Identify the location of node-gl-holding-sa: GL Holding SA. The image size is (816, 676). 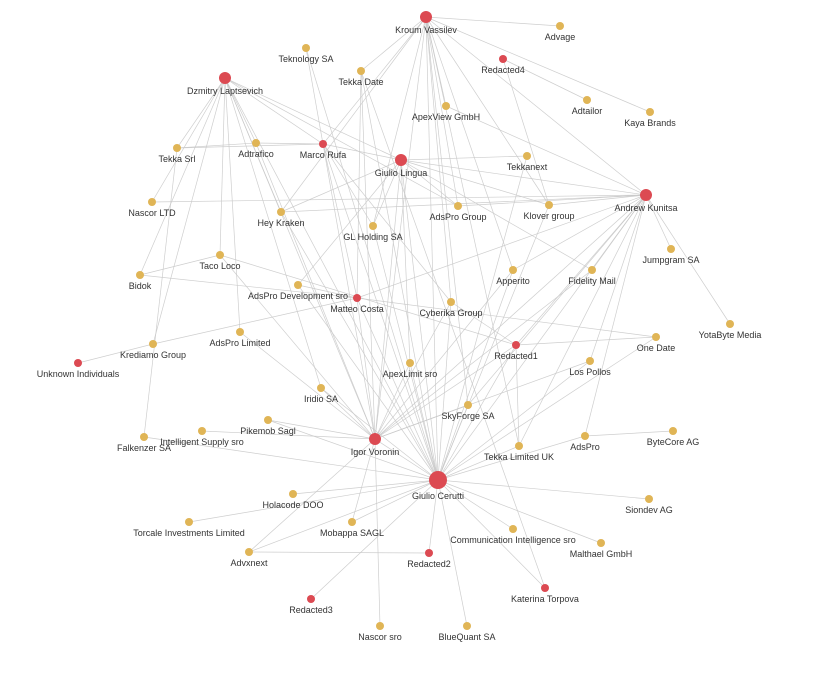
(373, 232).